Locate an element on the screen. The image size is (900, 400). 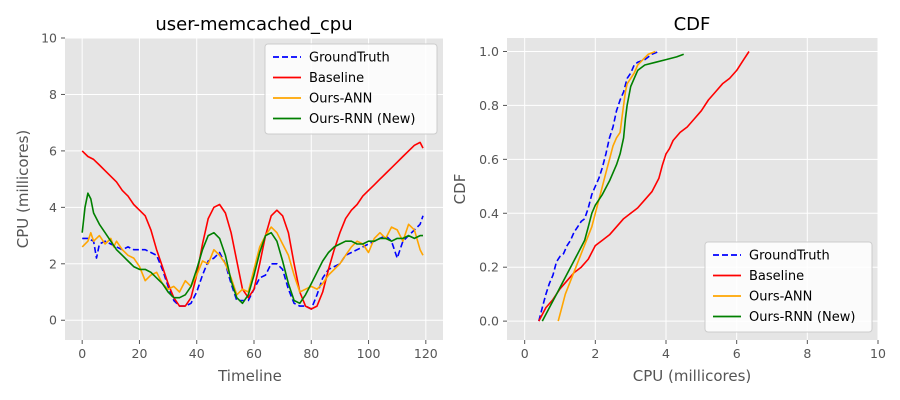
x-tick-label: 40 is located at coordinates (197, 353).